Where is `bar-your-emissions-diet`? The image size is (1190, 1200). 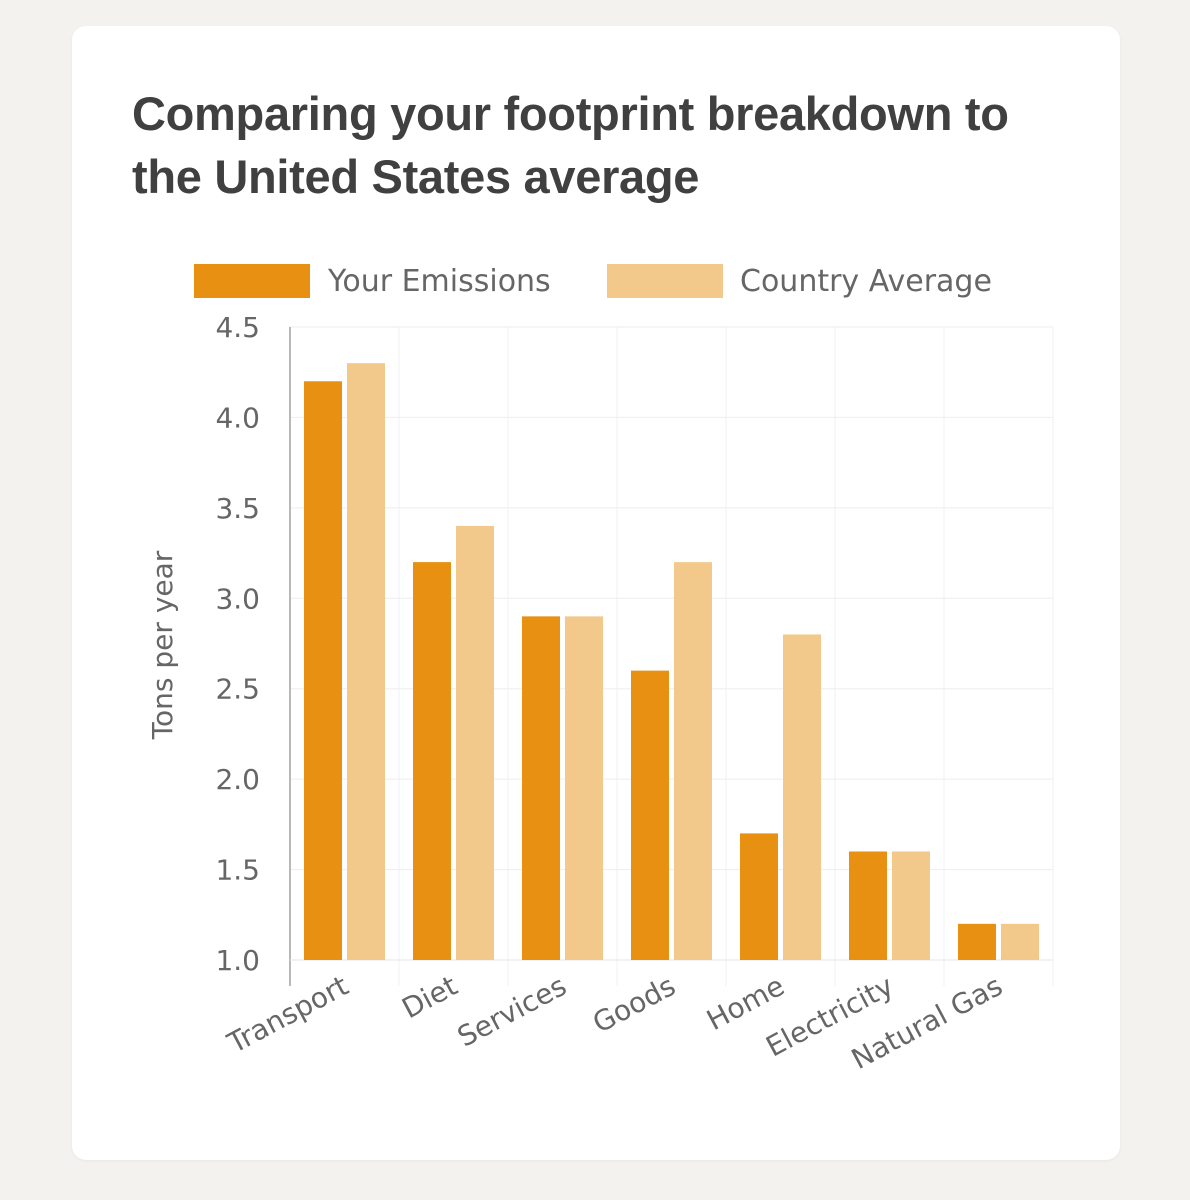
bar-your-emissions-diet is located at coordinates (432, 761).